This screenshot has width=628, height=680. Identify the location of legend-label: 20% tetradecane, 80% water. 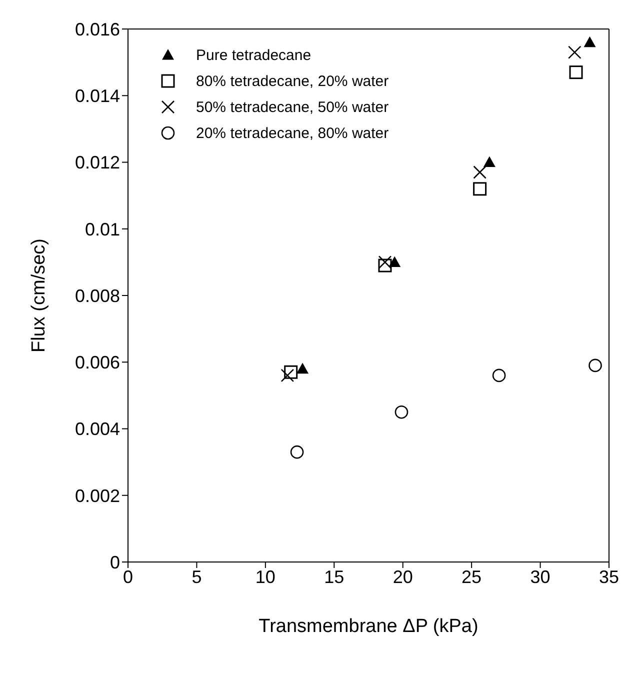
(292, 133).